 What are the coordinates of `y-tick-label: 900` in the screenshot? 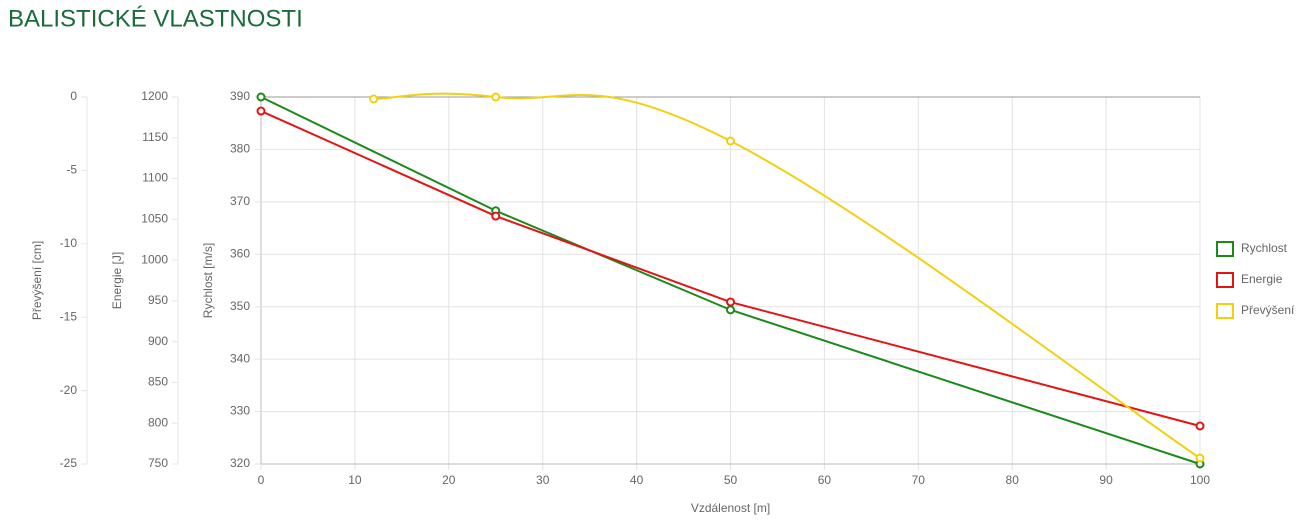 It's located at (158, 341).